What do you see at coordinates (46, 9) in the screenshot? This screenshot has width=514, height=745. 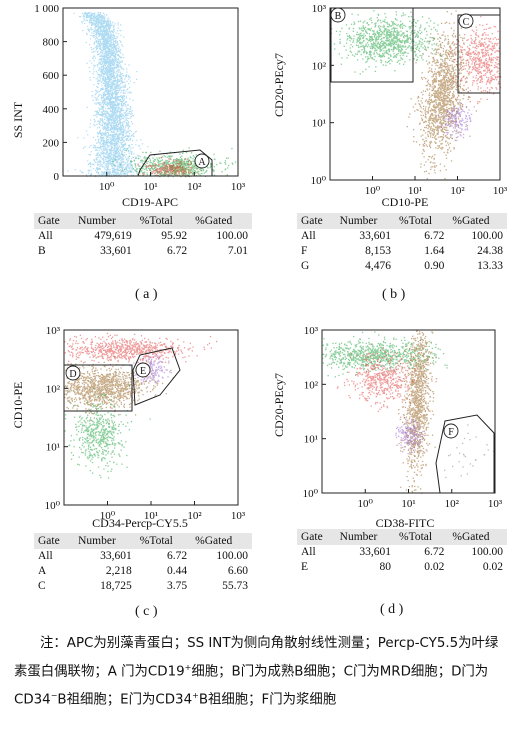 I see `y-tick-label: 1 000` at bounding box center [46, 9].